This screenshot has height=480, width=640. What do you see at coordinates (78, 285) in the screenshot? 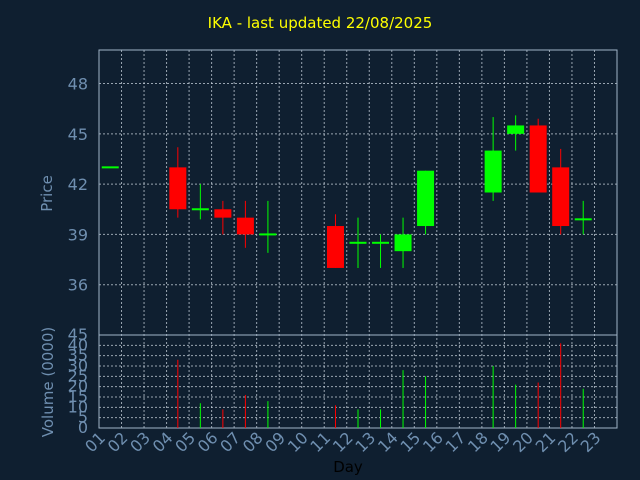
I see `price-tick-label: 36` at bounding box center [78, 285].